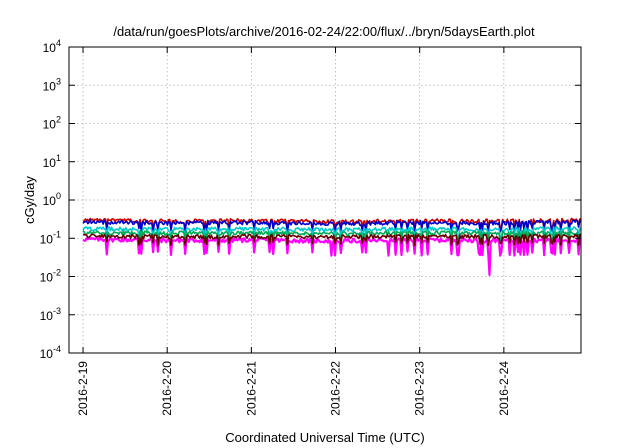 The height and width of the screenshot is (448, 640). Describe the element at coordinates (52, 123) in the screenshot. I see `y-tick-label: 10²` at that location.